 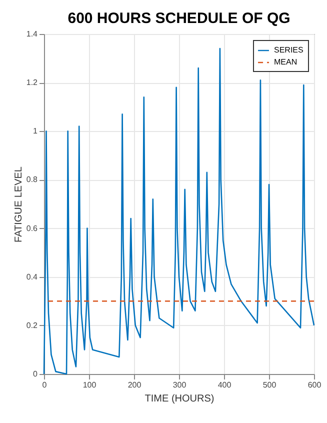 I want to click on y-tick-label: 0.4, so click(x=32, y=277).